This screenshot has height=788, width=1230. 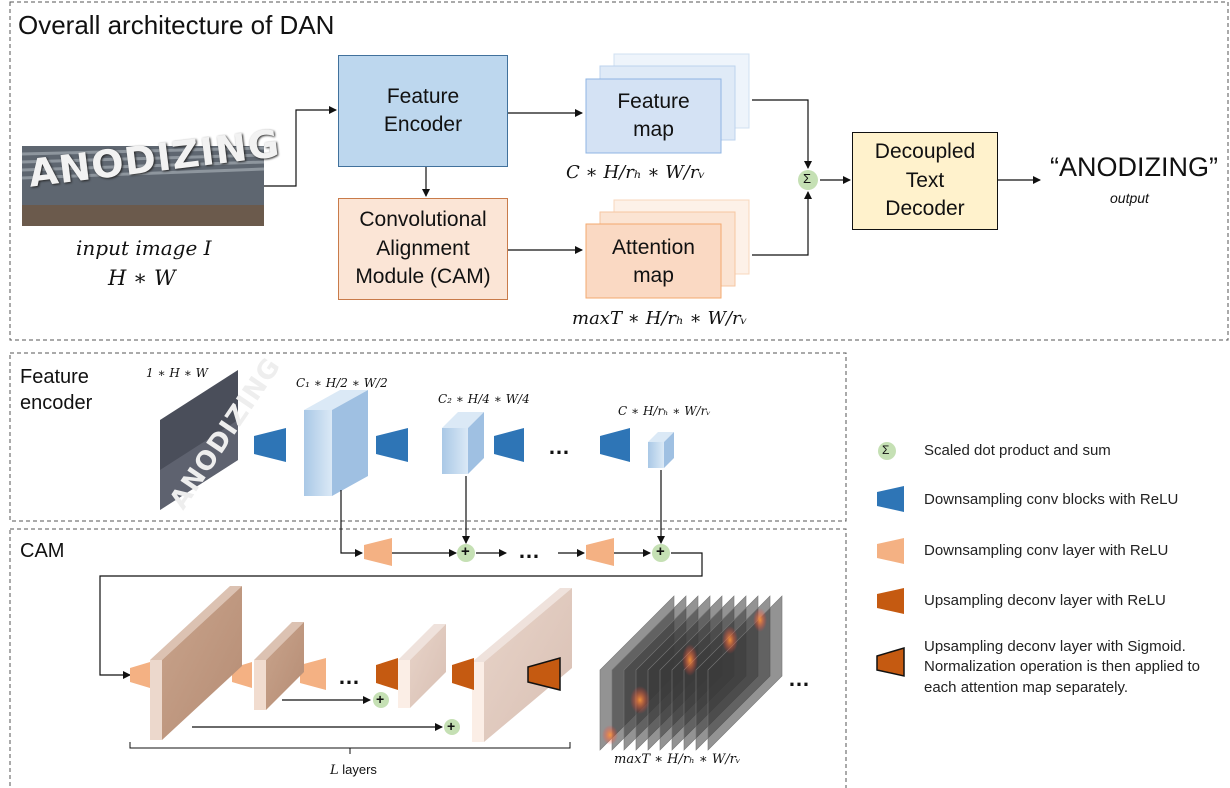 What do you see at coordinates (207, 248) in the screenshot?
I see `input-label-var: I` at bounding box center [207, 248].